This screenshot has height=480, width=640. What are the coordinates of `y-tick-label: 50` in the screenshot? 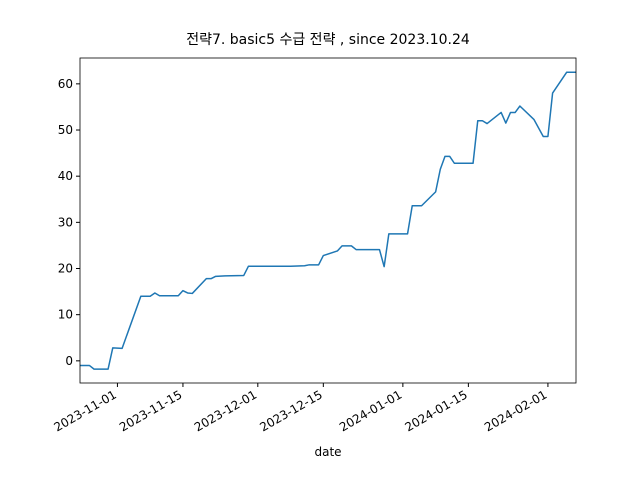 It's located at (65, 130).